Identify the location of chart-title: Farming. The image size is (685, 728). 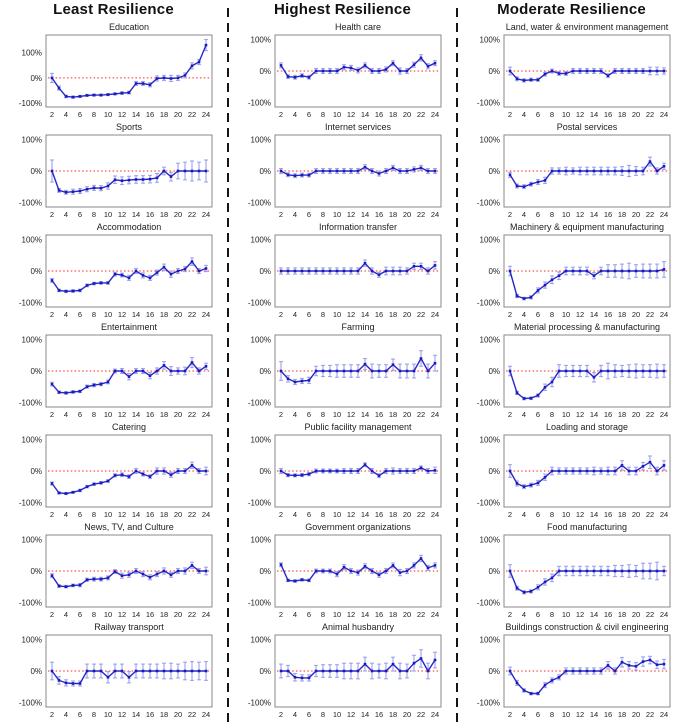
(358, 327).